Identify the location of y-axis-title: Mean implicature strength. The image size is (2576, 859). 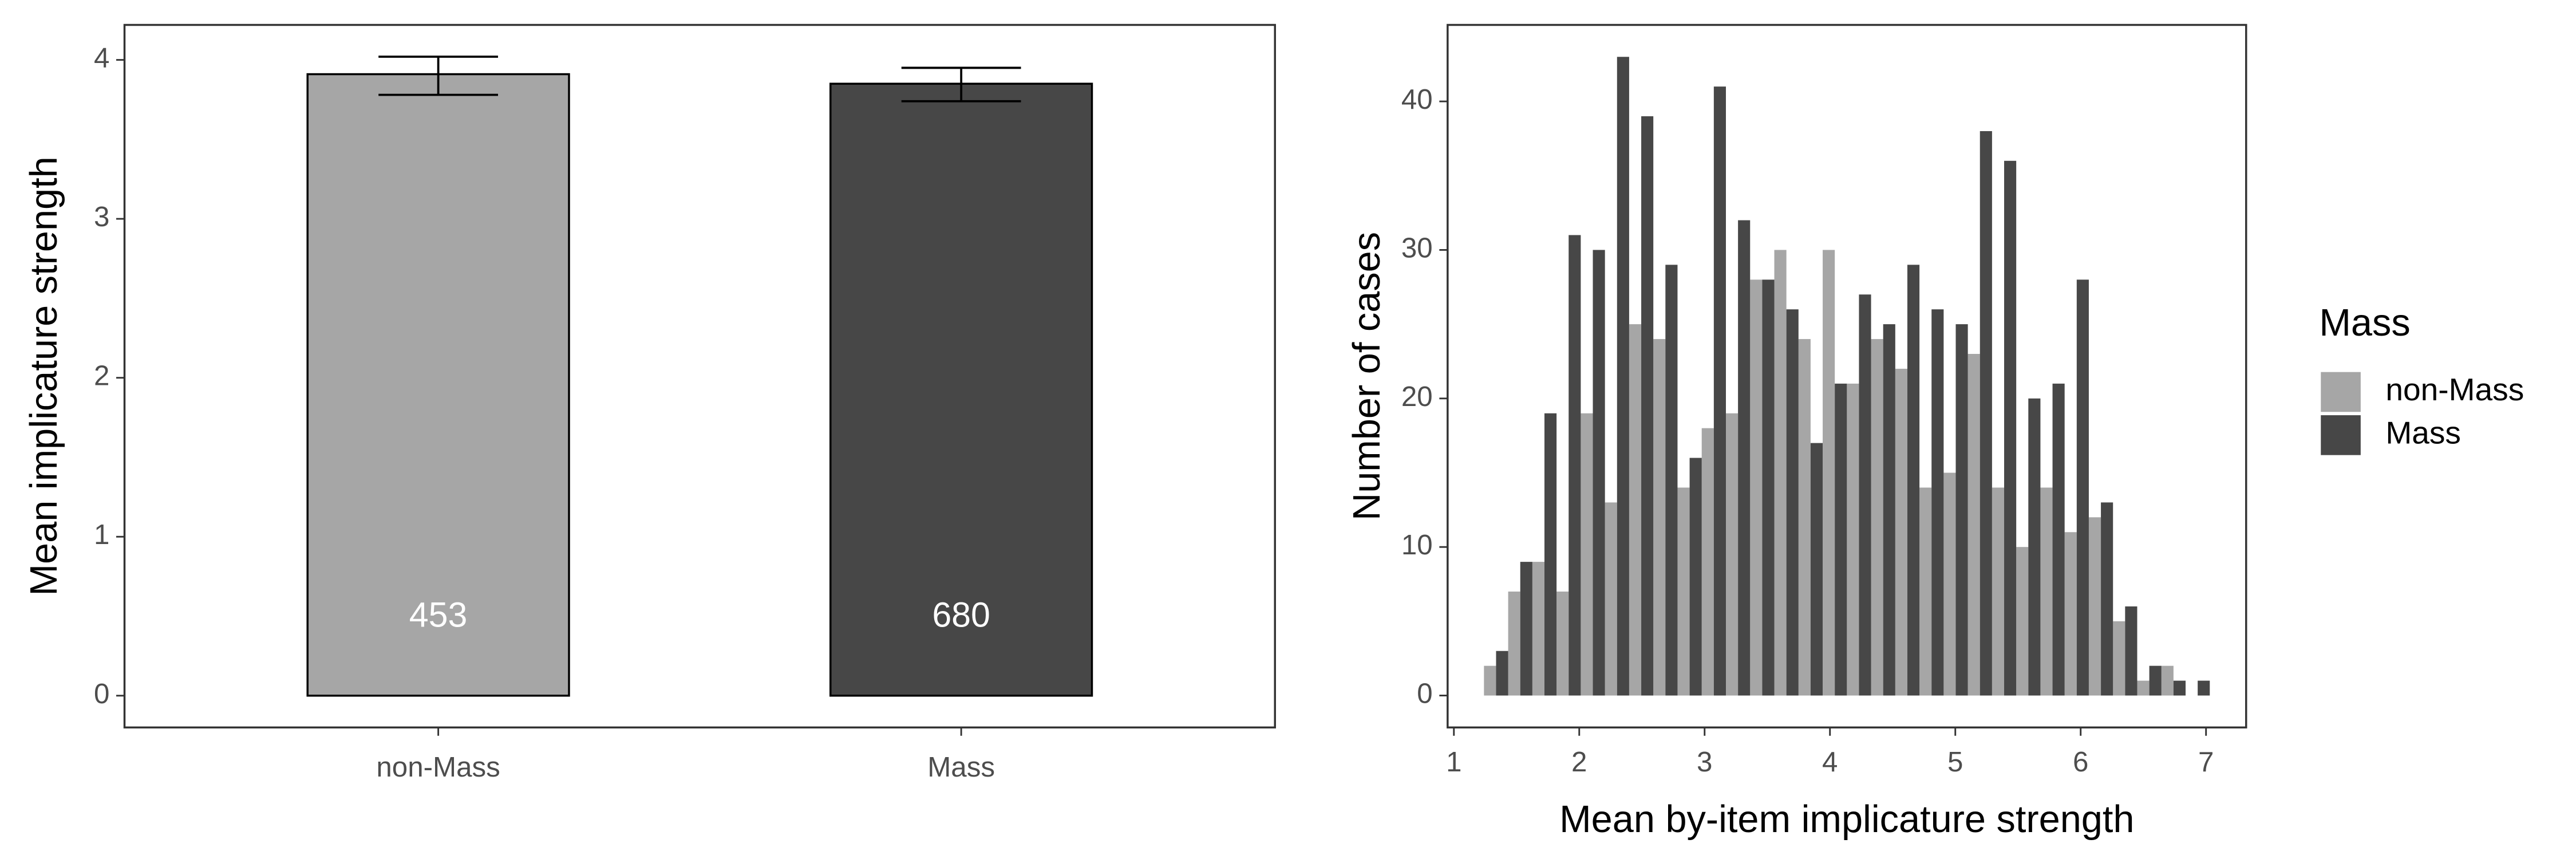
(44, 376).